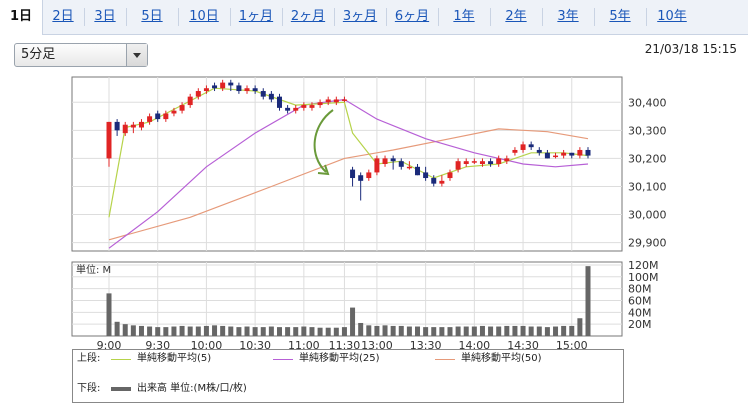 Image resolution: width=748 pixels, height=404 pixels. Describe the element at coordinates (136, 55) in the screenshot. I see `chevron-down-icon` at that location.